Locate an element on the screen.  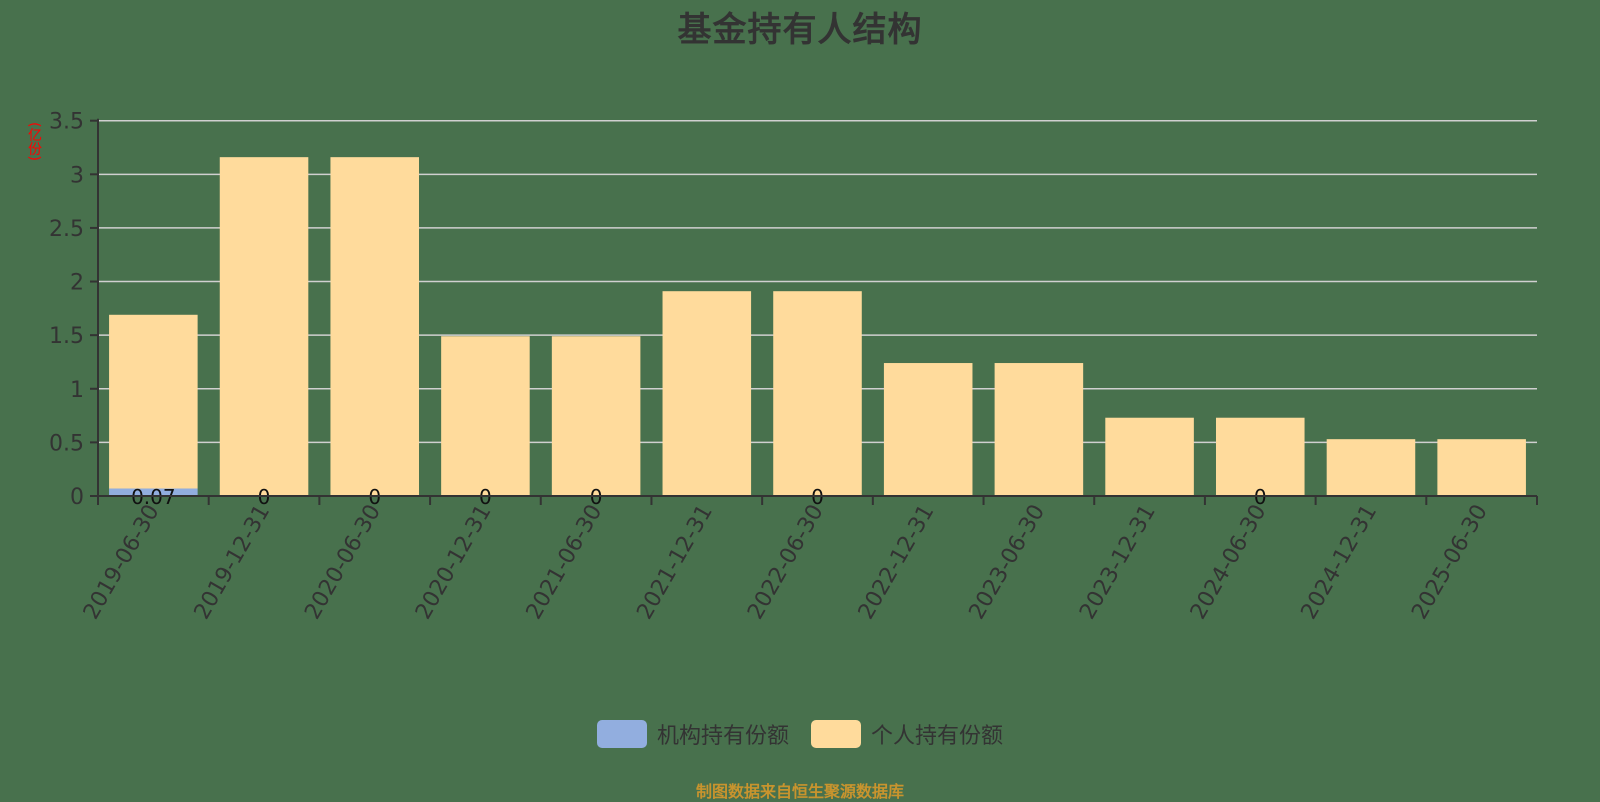
y-tick-label: 3 is located at coordinates (77, 175).